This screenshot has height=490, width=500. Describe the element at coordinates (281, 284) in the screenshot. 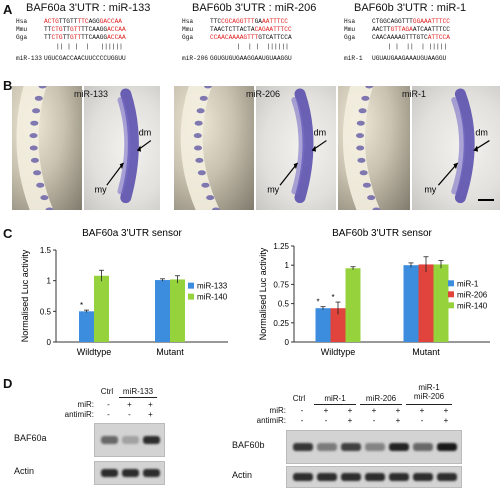

I see `y-tick-label: 0.75` at that location.